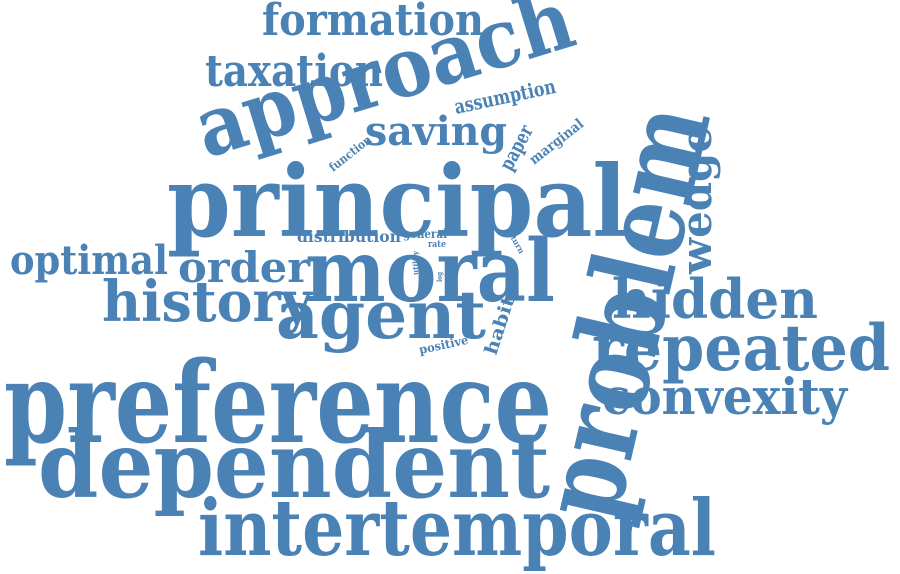 This screenshot has height=574, width=900. I want to click on word-formation: formation, so click(373, 23).